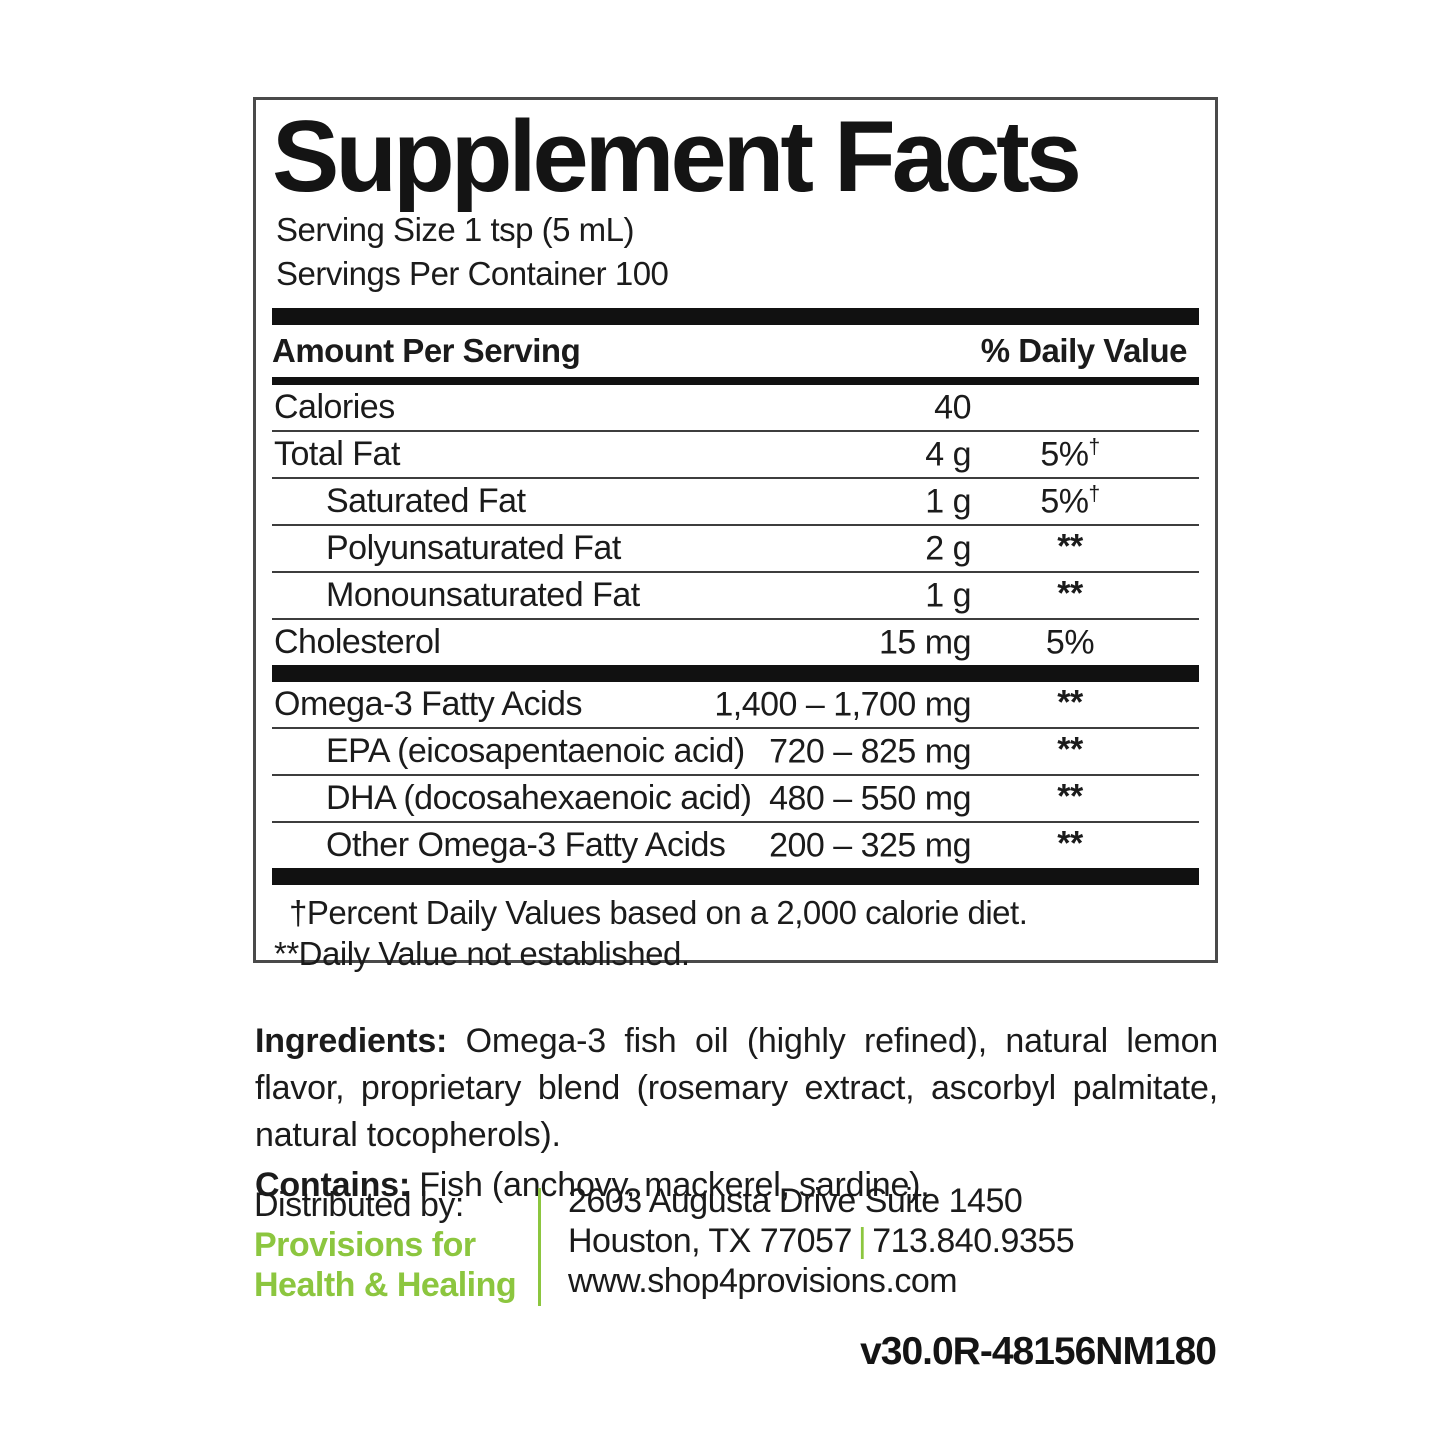 This screenshot has width=1445, height=1445. What do you see at coordinates (735, 596) in the screenshot?
I see `table-row: Monounsaturated Fat 1 g **` at bounding box center [735, 596].